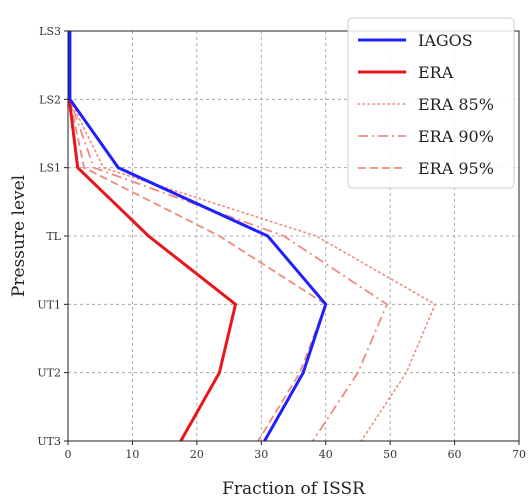 This screenshot has height=497, width=529. Describe the element at coordinates (50, 31) in the screenshot. I see `y-tick-label: LS3` at that location.